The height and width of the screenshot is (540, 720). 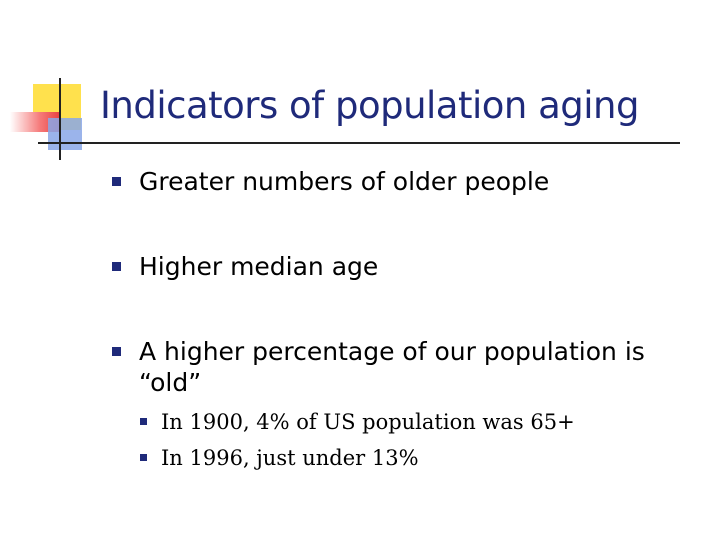 I want to click on bullet: Greater numbers of older people, so click(x=407, y=181).